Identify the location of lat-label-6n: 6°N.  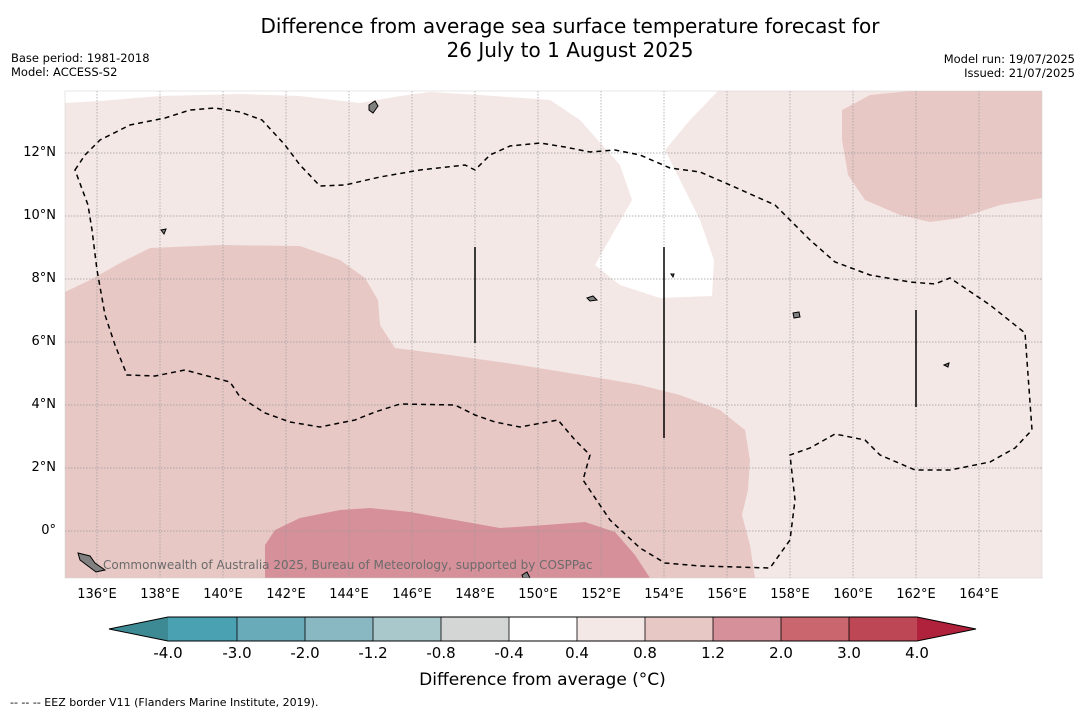
(44, 341).